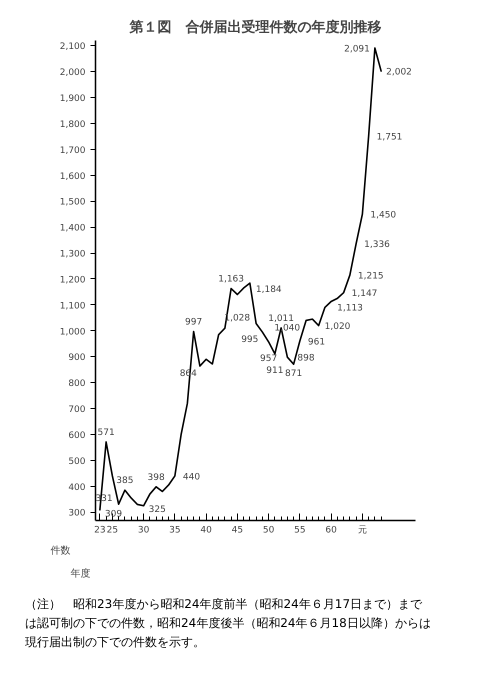 This screenshot has width=500, height=685. I want to click on data-label: 1,450, so click(383, 215).